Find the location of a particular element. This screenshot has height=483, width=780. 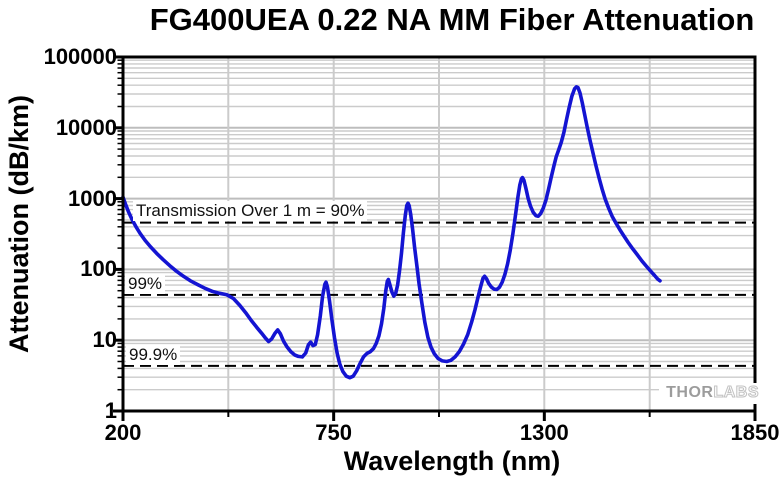

y-tick-label: 1 is located at coordinates (110, 410).